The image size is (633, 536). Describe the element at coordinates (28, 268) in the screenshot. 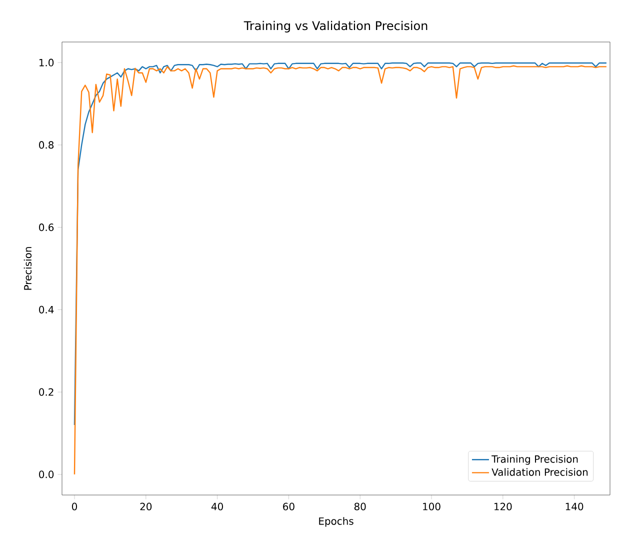

I see `y-axis-title: Precision` at that location.